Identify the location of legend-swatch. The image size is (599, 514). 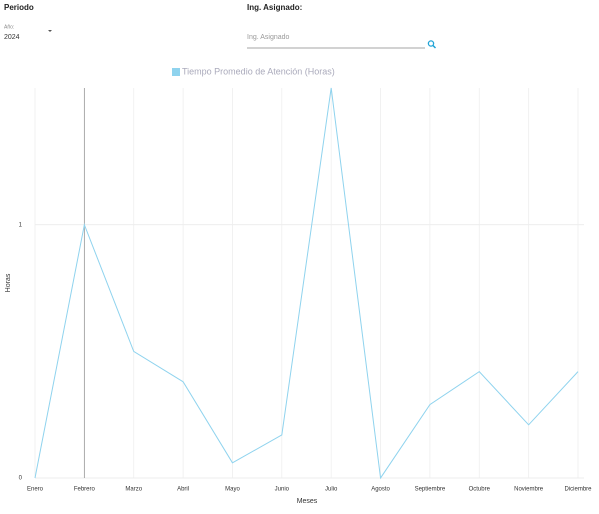
(176, 72).